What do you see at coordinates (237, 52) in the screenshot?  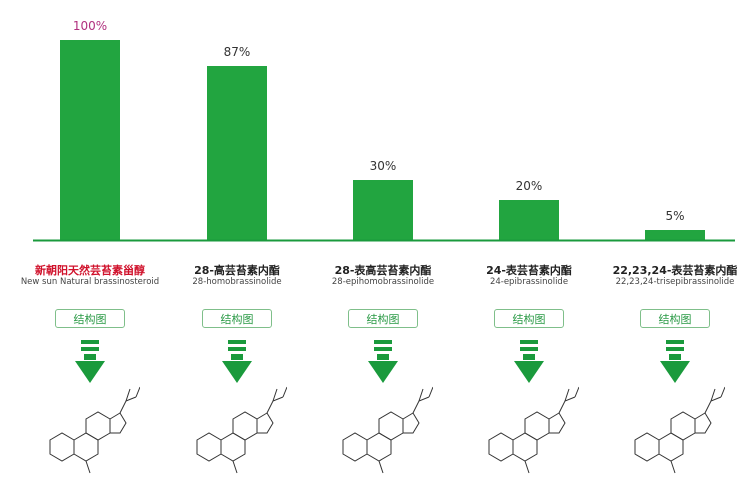 I see `data-label-2: 87%` at bounding box center [237, 52].